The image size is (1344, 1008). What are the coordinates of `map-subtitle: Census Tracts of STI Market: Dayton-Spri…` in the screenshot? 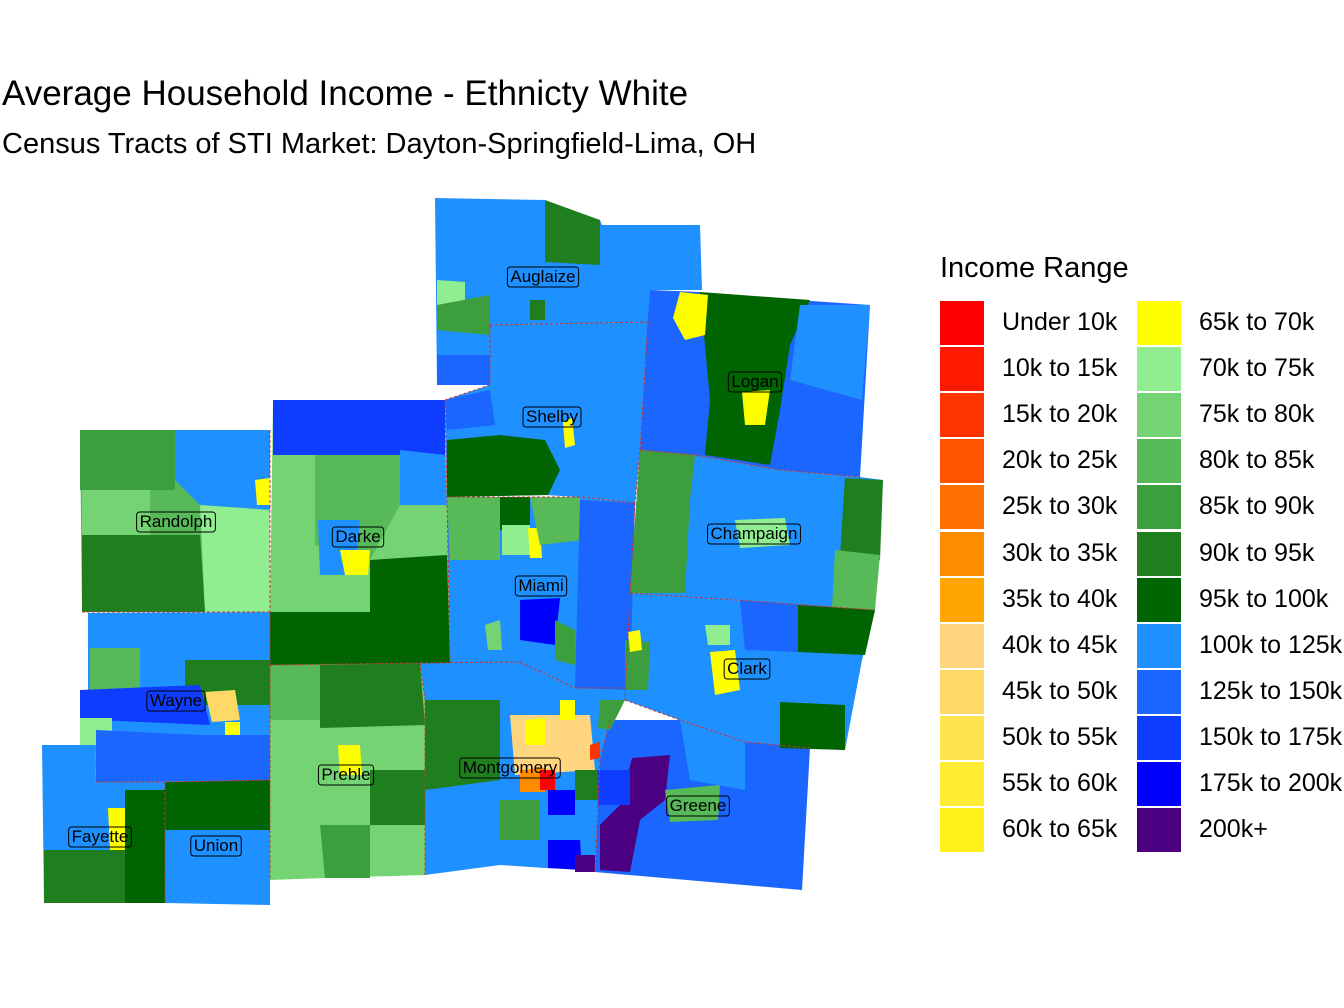 It's located at (379, 144).